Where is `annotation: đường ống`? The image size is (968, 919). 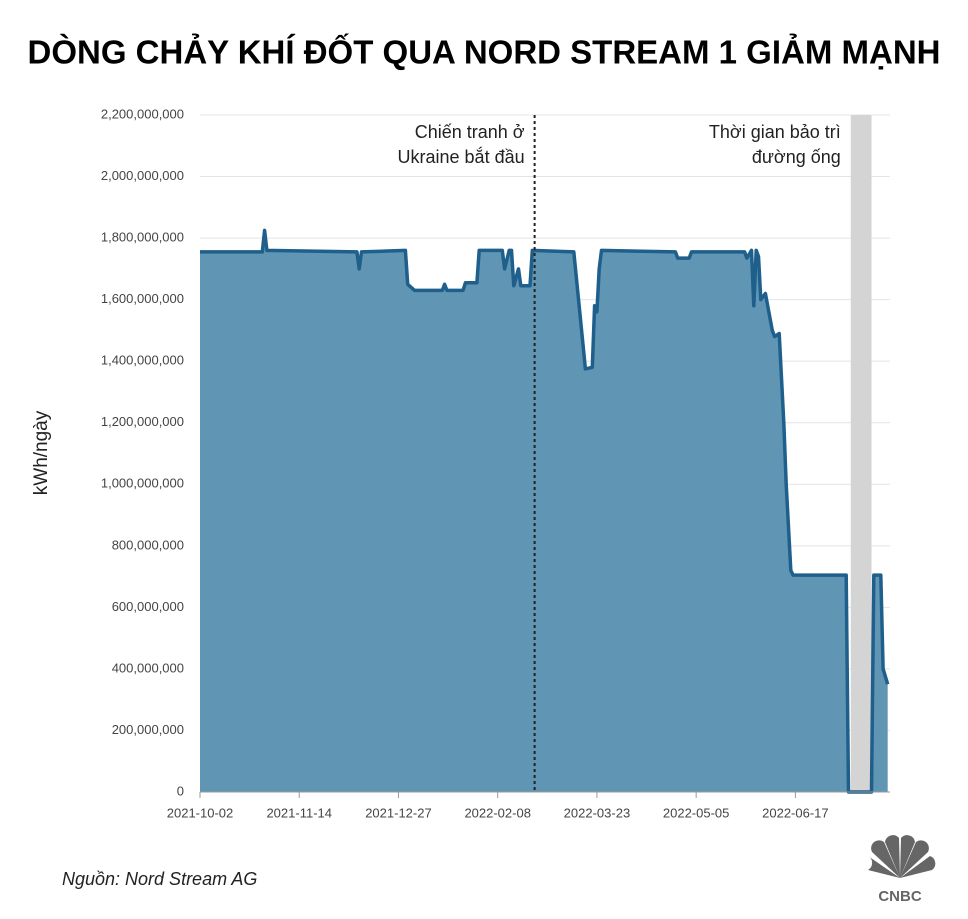
annotation: đường ống is located at coordinates (796, 157).